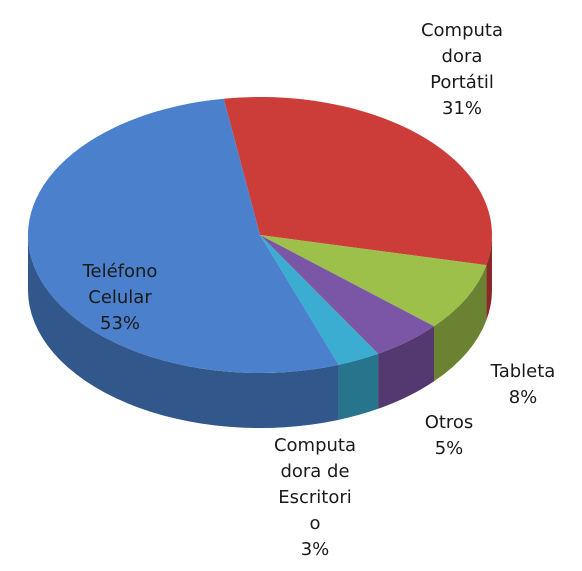  Describe the element at coordinates (449, 448) in the screenshot. I see `value-label: 5%` at that location.